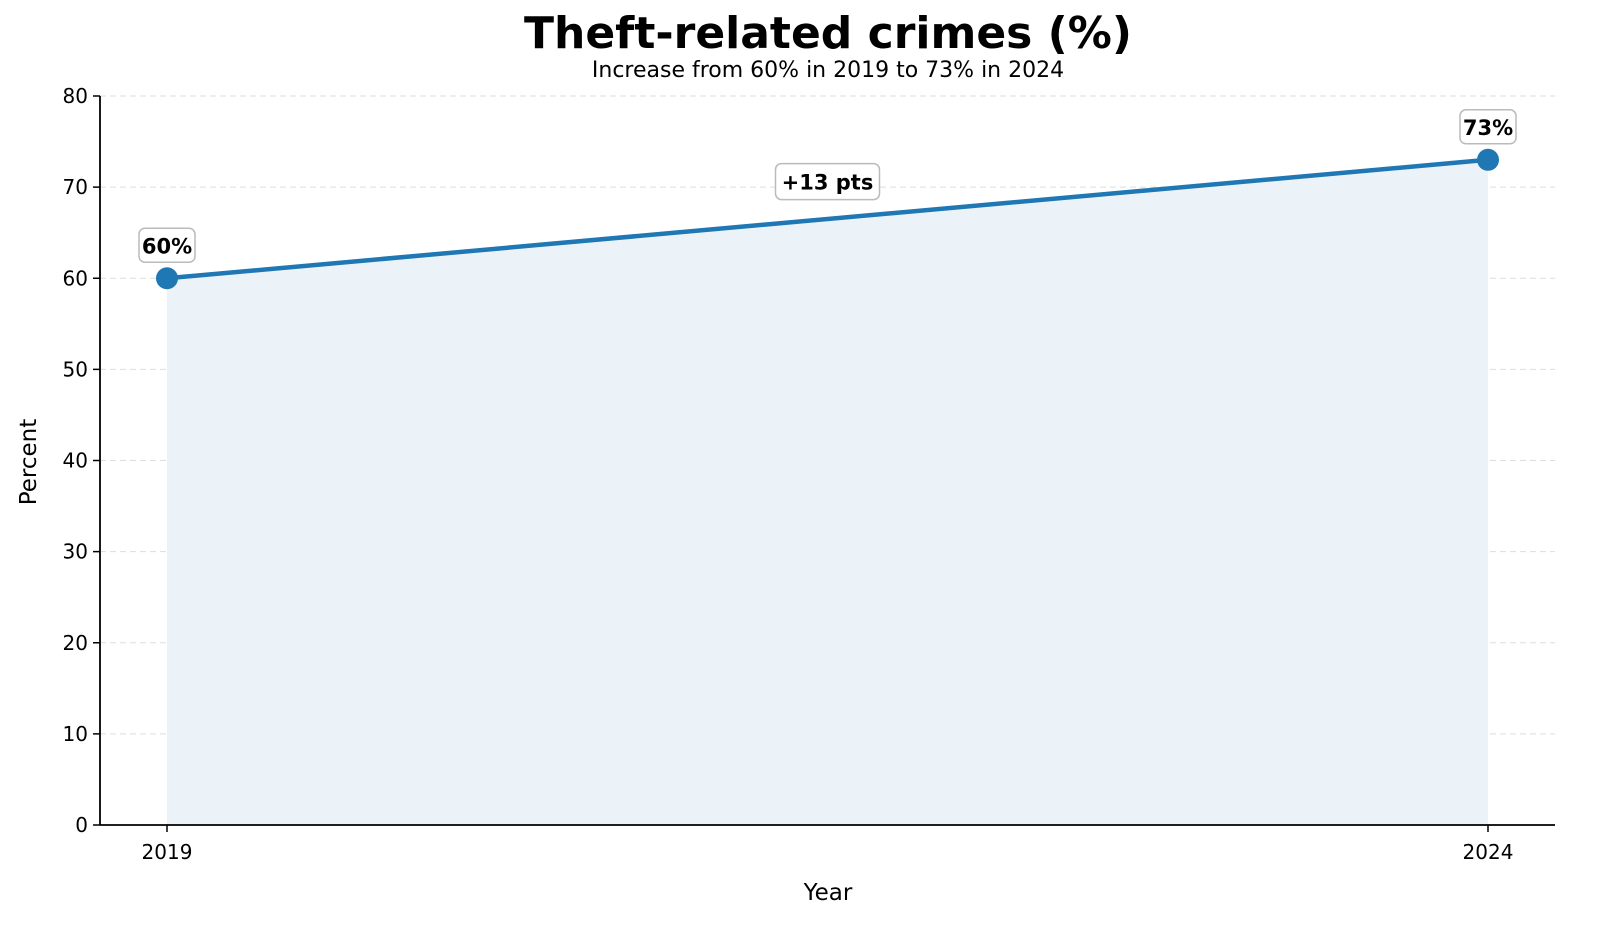  Describe the element at coordinates (75, 187) in the screenshot. I see `y-tick-label: 70` at that location.